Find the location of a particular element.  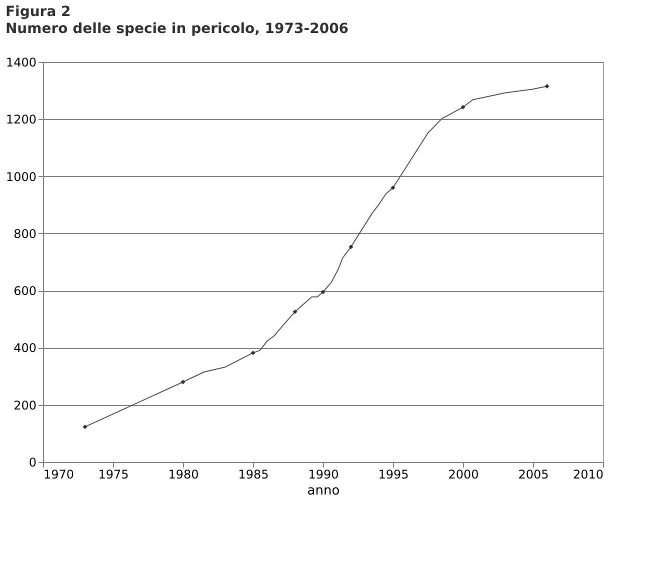

x-tick-label: 1970 is located at coordinates (59, 475).